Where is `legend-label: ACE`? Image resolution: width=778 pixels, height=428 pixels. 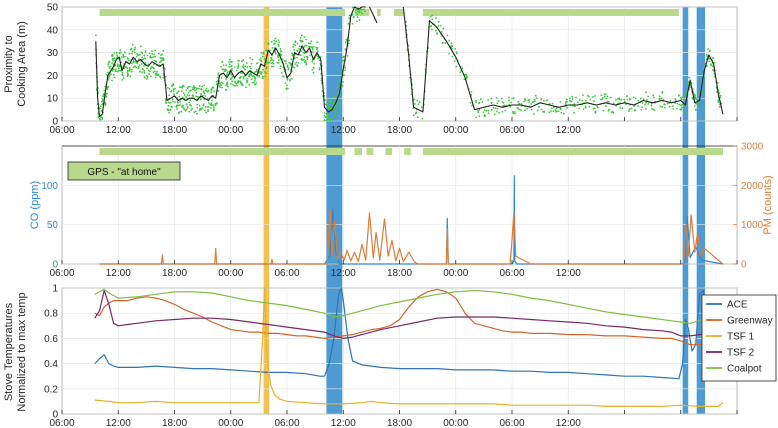 legend-label: ACE is located at coordinates (737, 305).